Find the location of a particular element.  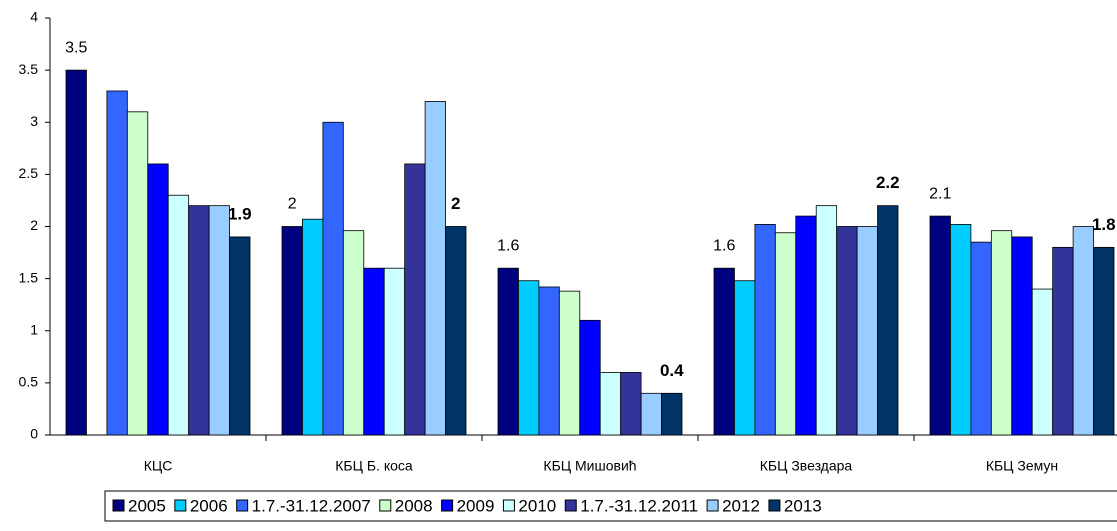

legend-label: 1.7.-31.12.2007 is located at coordinates (311, 505).